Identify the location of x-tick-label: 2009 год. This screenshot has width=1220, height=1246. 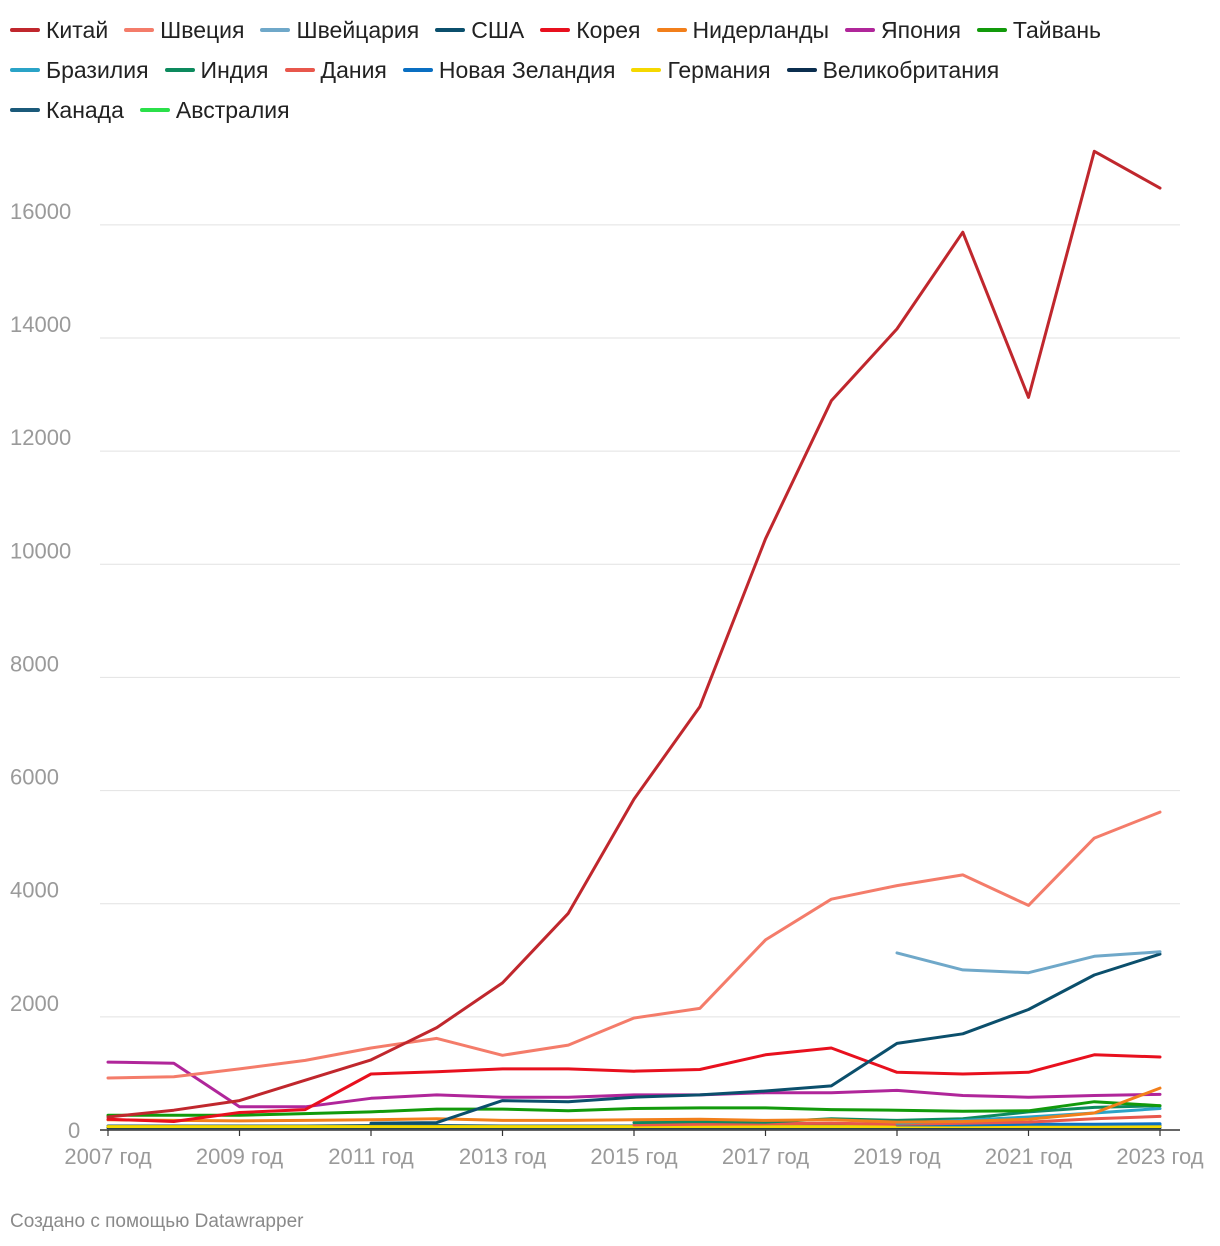
(239, 1156).